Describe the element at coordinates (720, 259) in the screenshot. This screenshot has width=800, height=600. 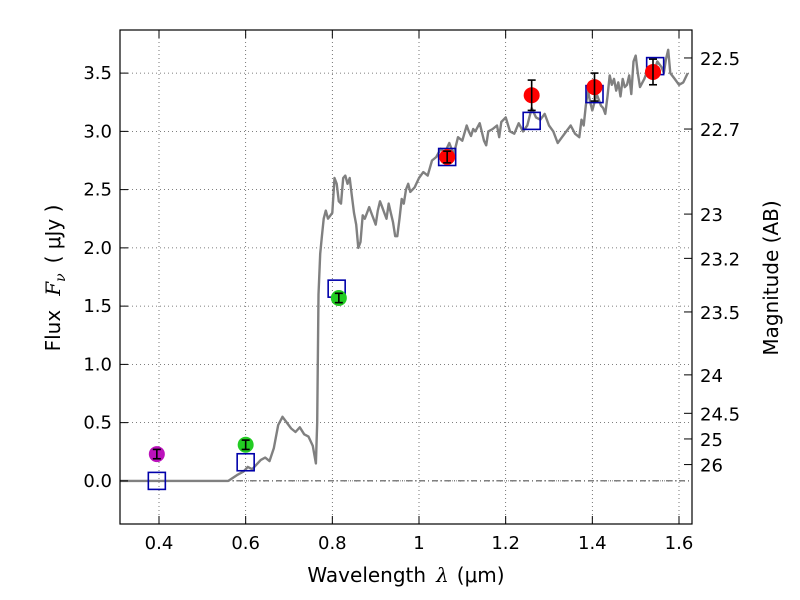
I see `y2-tick-label: 23.2` at that location.